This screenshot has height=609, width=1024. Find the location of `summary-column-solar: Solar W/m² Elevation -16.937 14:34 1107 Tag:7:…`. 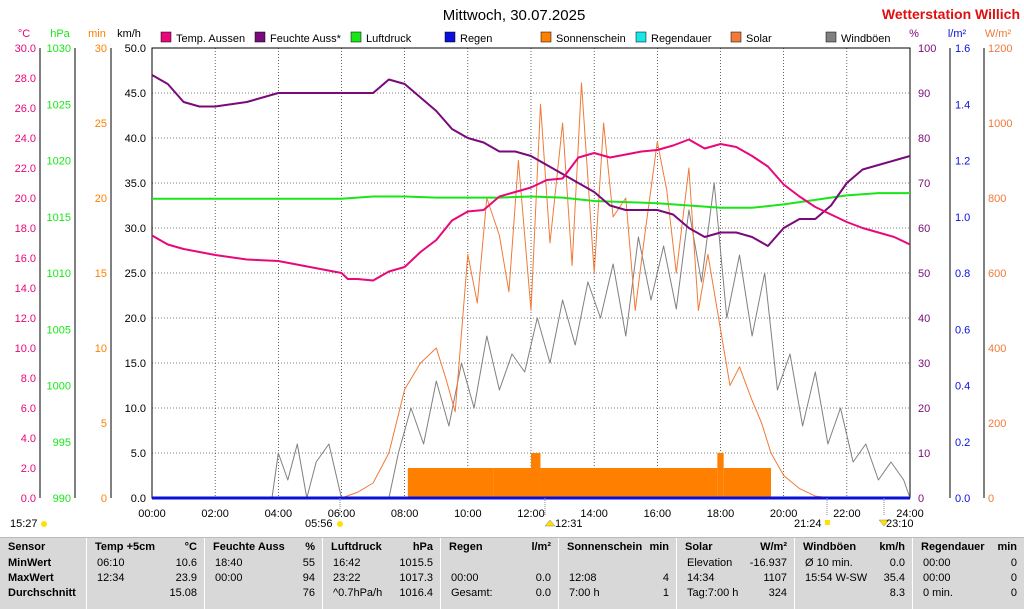

summary-column-solar: Solar W/m² Elevation -16.937 14:34 1107 Tag:7:… is located at coordinates (735, 573).